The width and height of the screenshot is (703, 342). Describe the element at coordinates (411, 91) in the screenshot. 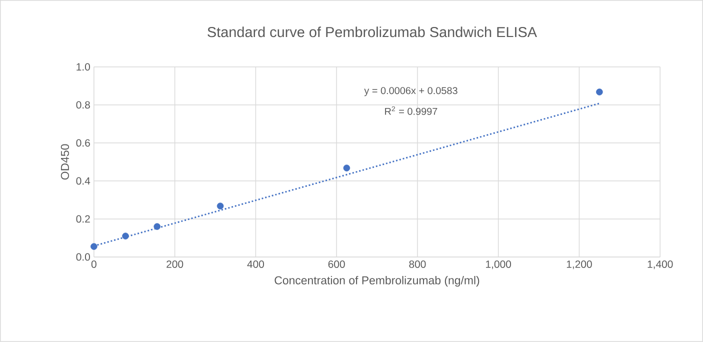

I see `annotation: y = 0.0006x + 0.0583` at that location.